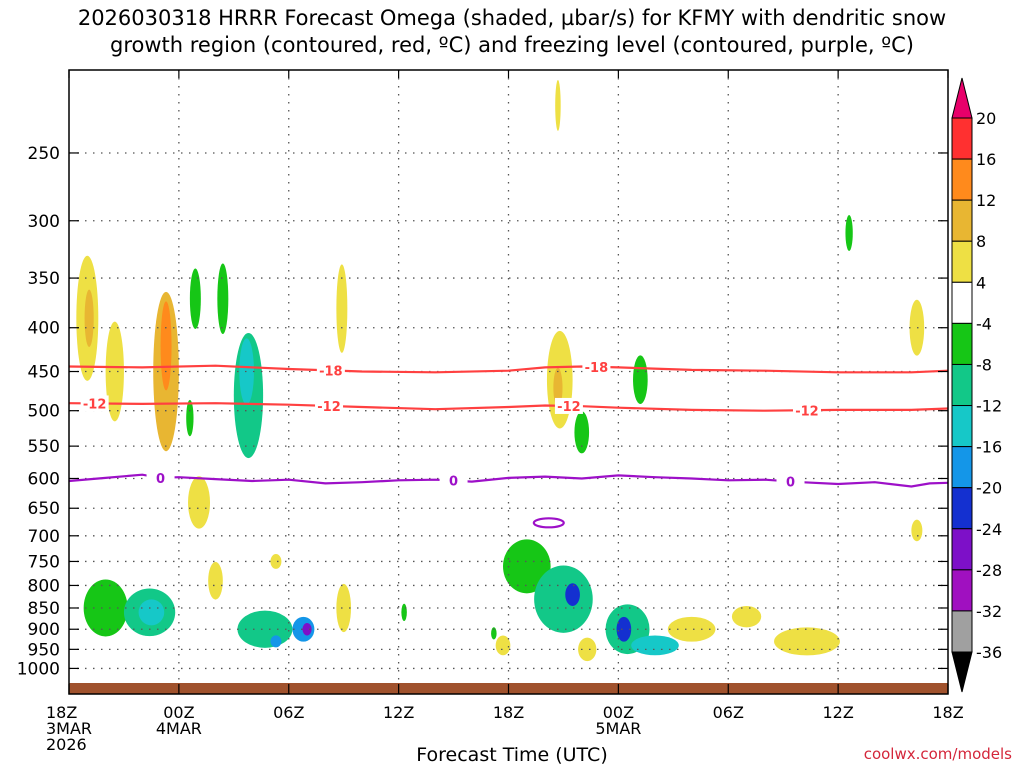 The height and width of the screenshot is (768, 1024). Describe the element at coordinates (44, 650) in the screenshot. I see `y-tick-label: 950` at that location.